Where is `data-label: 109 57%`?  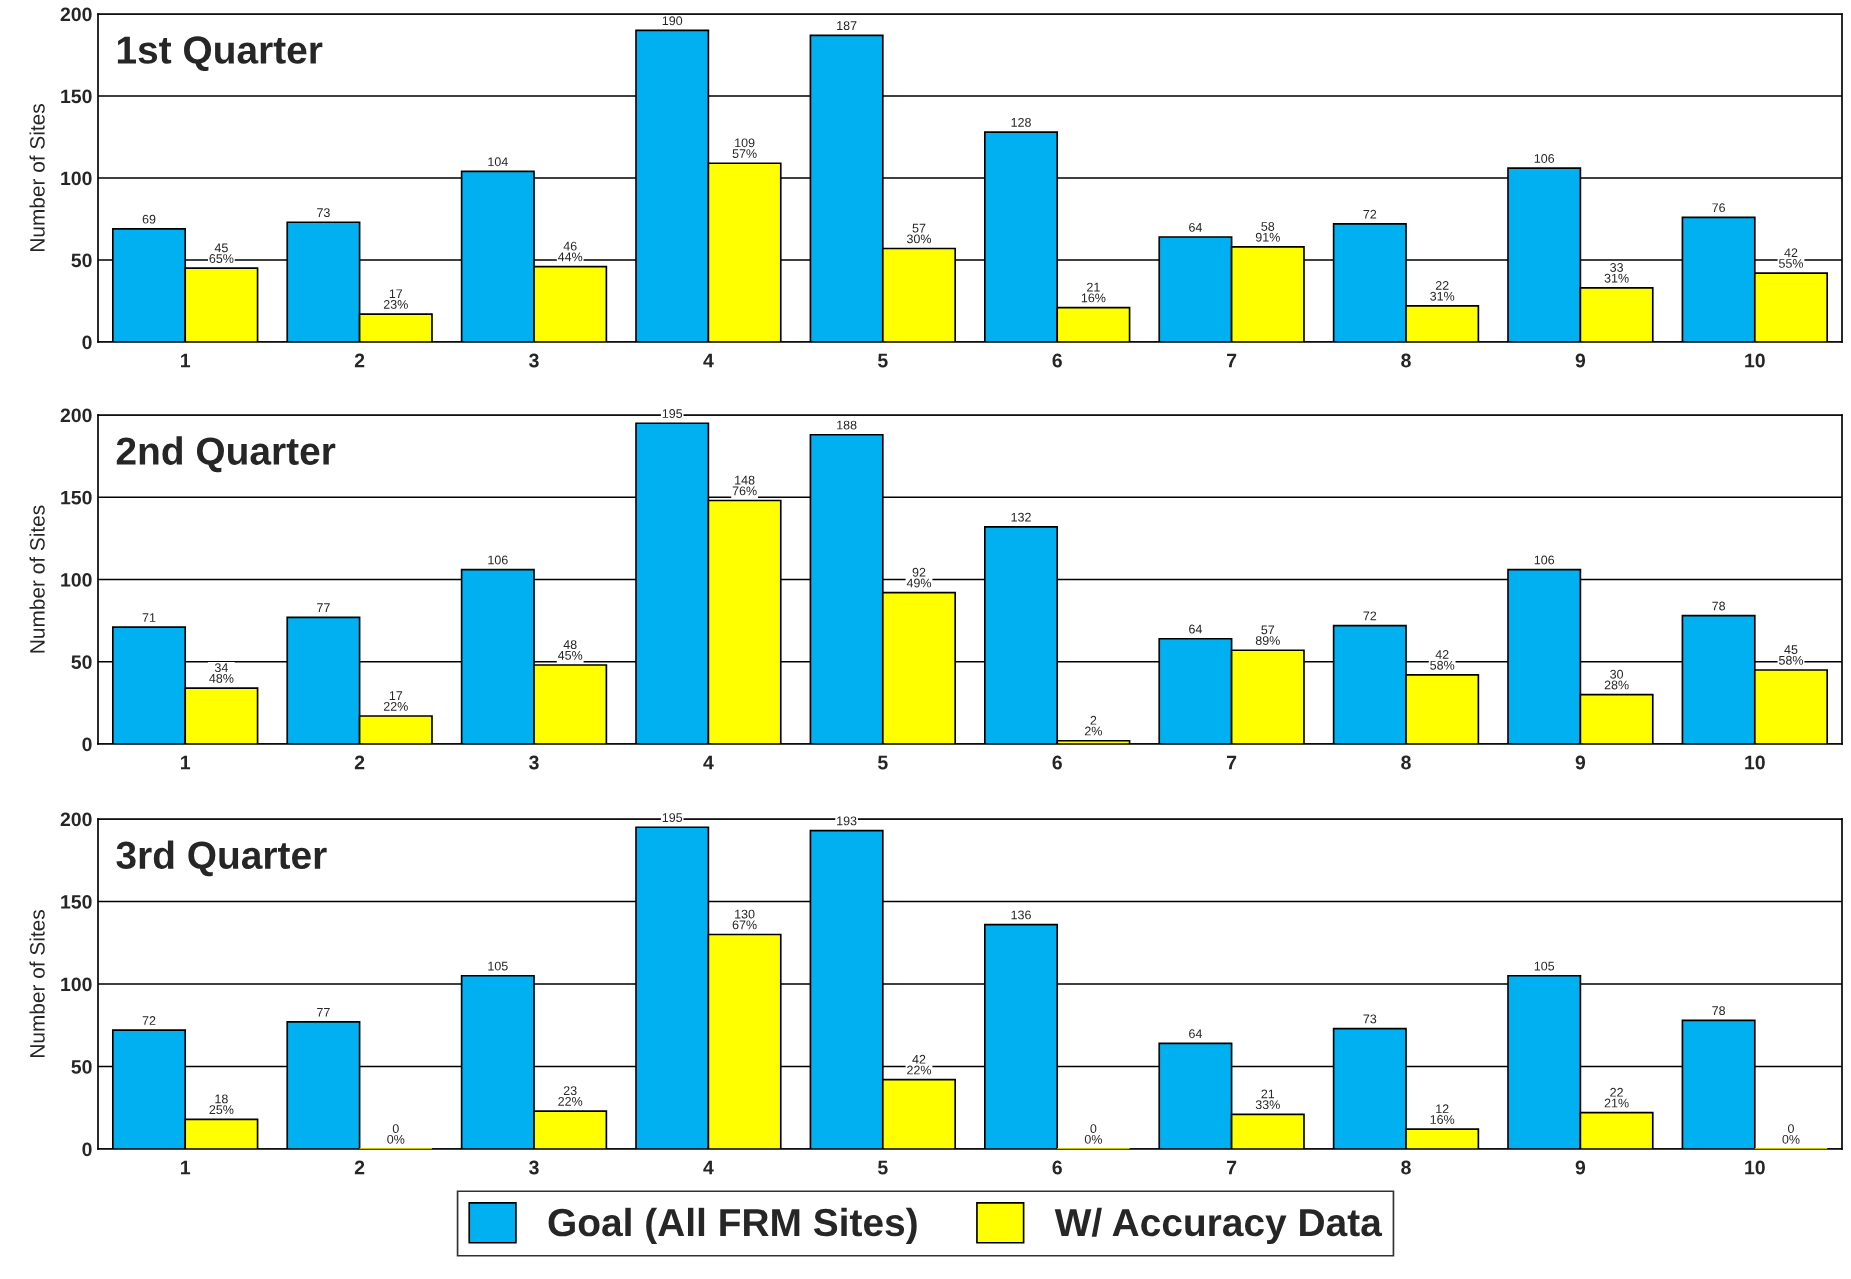 data-label: 109 57% is located at coordinates (744, 148).